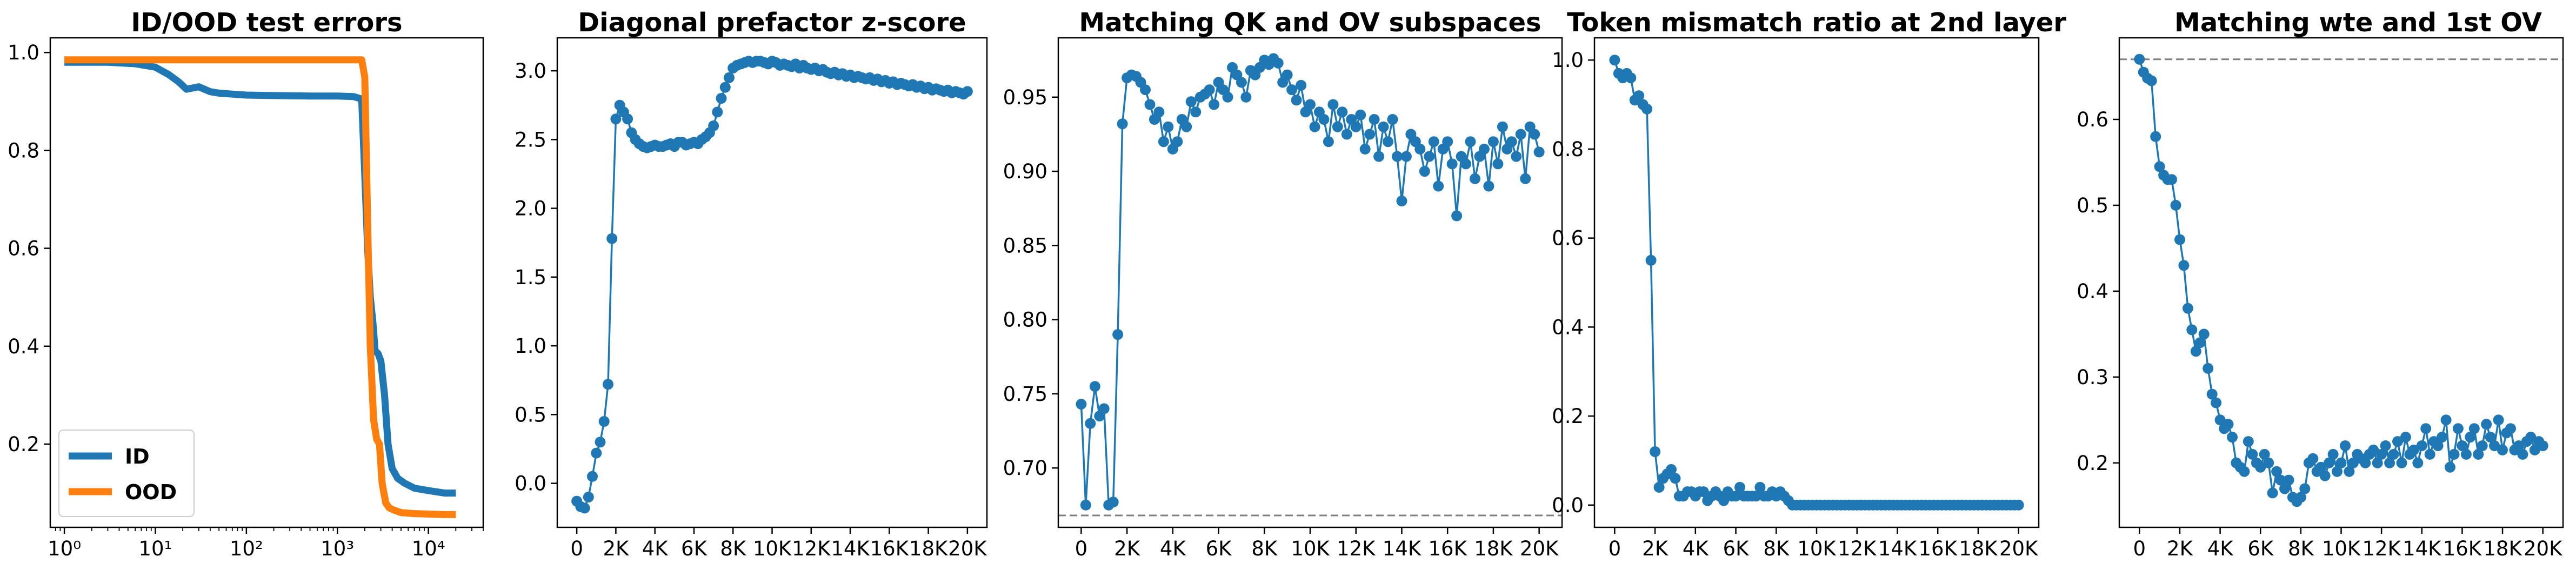  Describe the element at coordinates (1816, 23) in the screenshot. I see `panel-4-title: Token mismatch ratio at 2nd layer` at that location.